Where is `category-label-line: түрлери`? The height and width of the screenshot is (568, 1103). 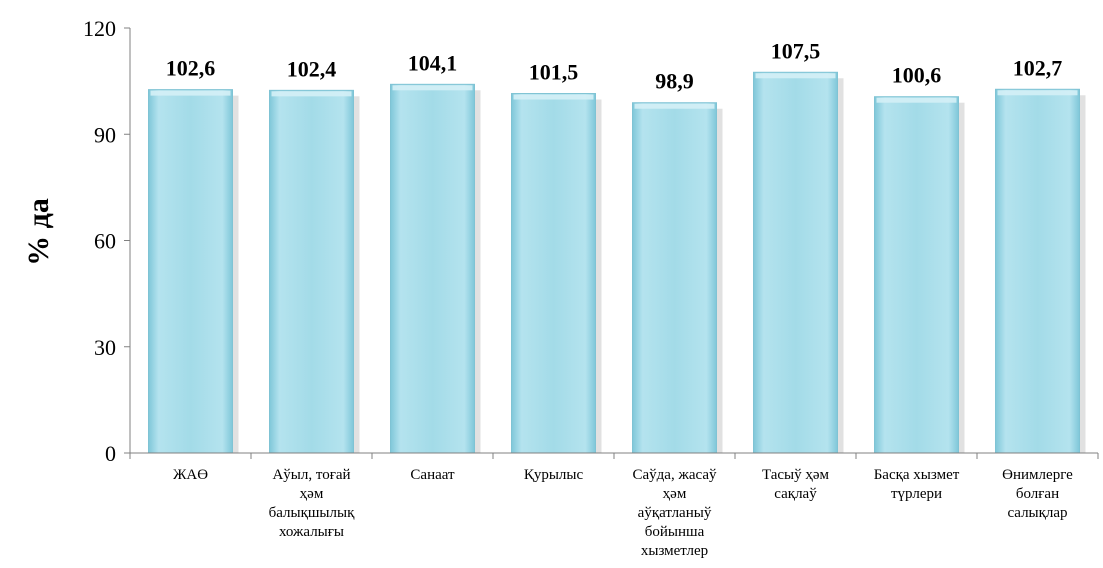
category-label-line: түрлери is located at coordinates (916, 494).